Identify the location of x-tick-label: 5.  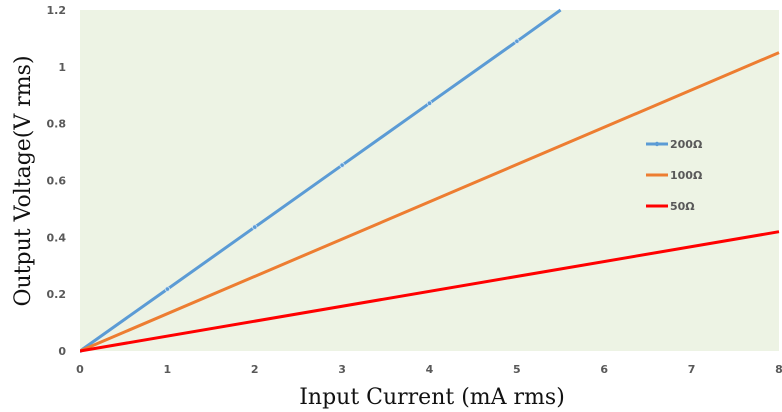
(517, 369).